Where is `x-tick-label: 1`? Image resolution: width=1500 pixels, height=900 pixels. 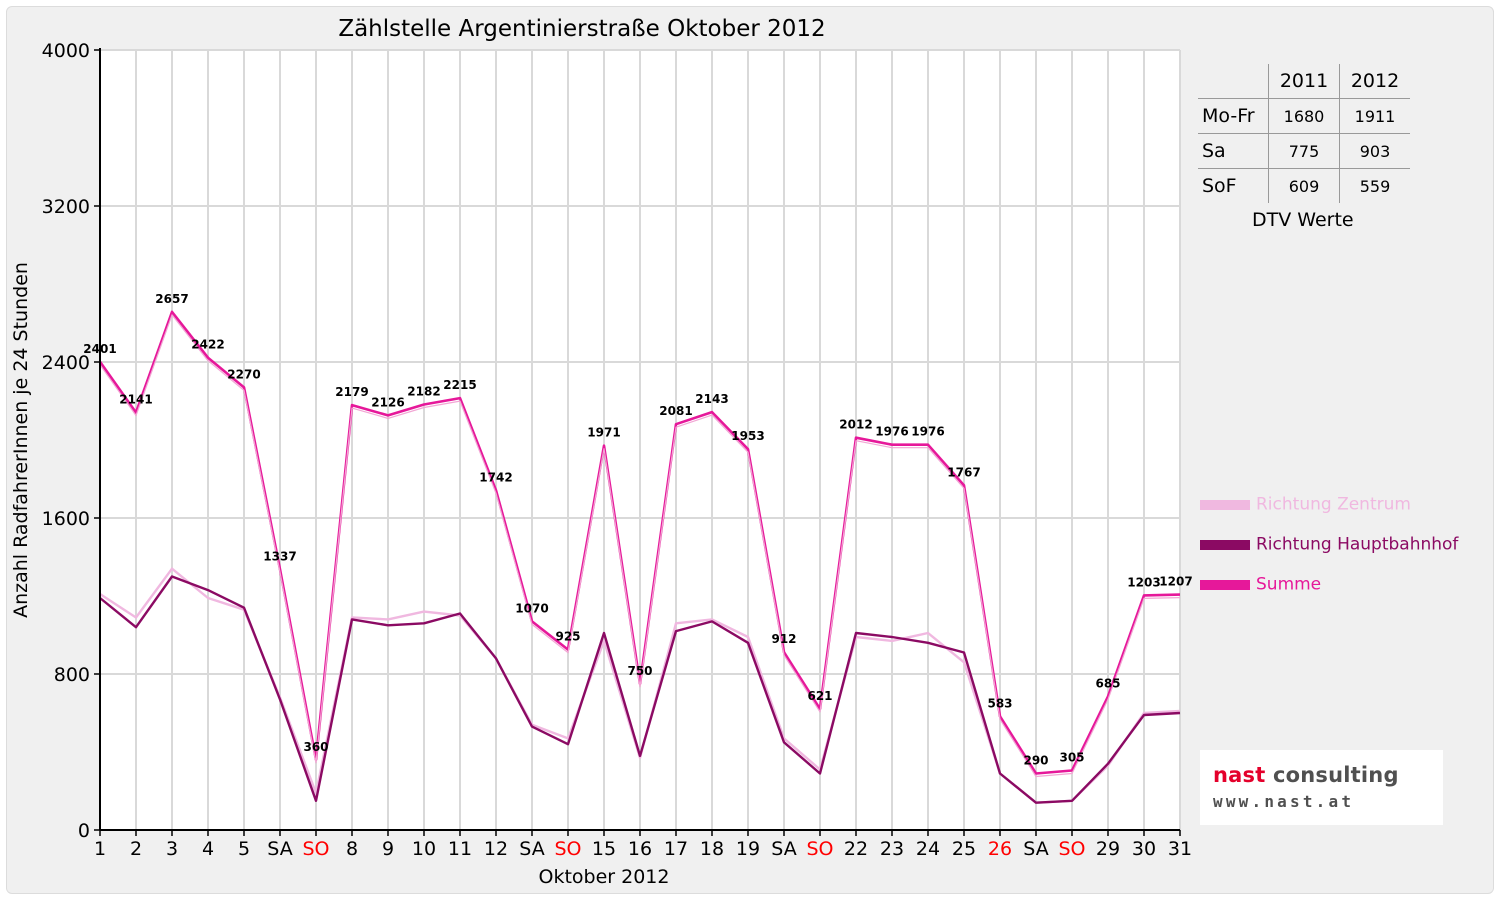 x-tick-label: 1 is located at coordinates (100, 849).